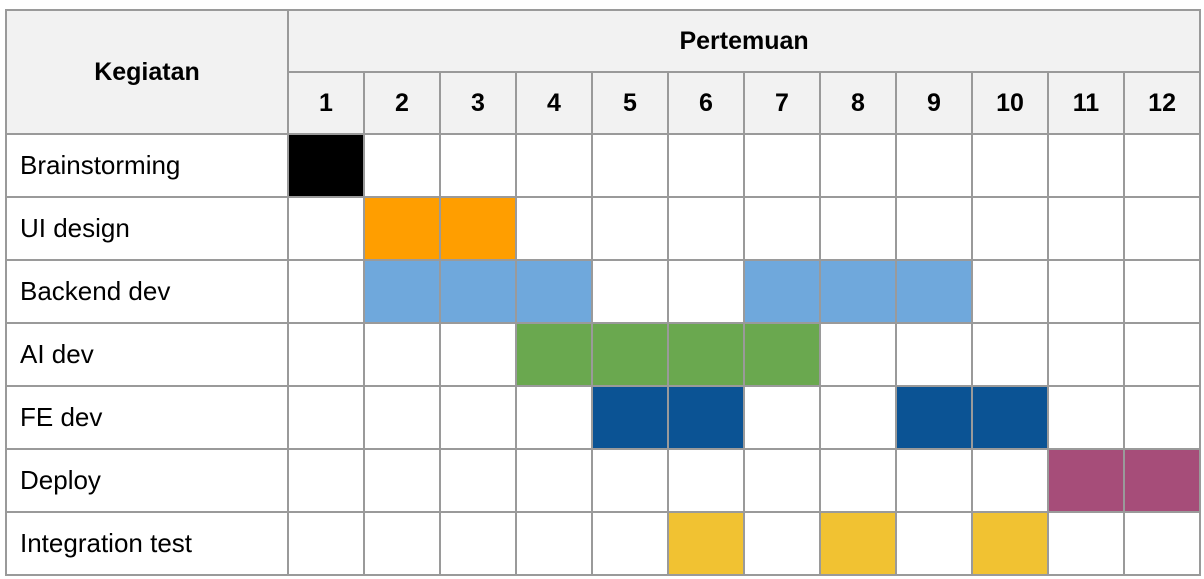 The width and height of the screenshot is (1204, 579). What do you see at coordinates (147, 480) in the screenshot?
I see `task-label: Deploy` at bounding box center [147, 480].